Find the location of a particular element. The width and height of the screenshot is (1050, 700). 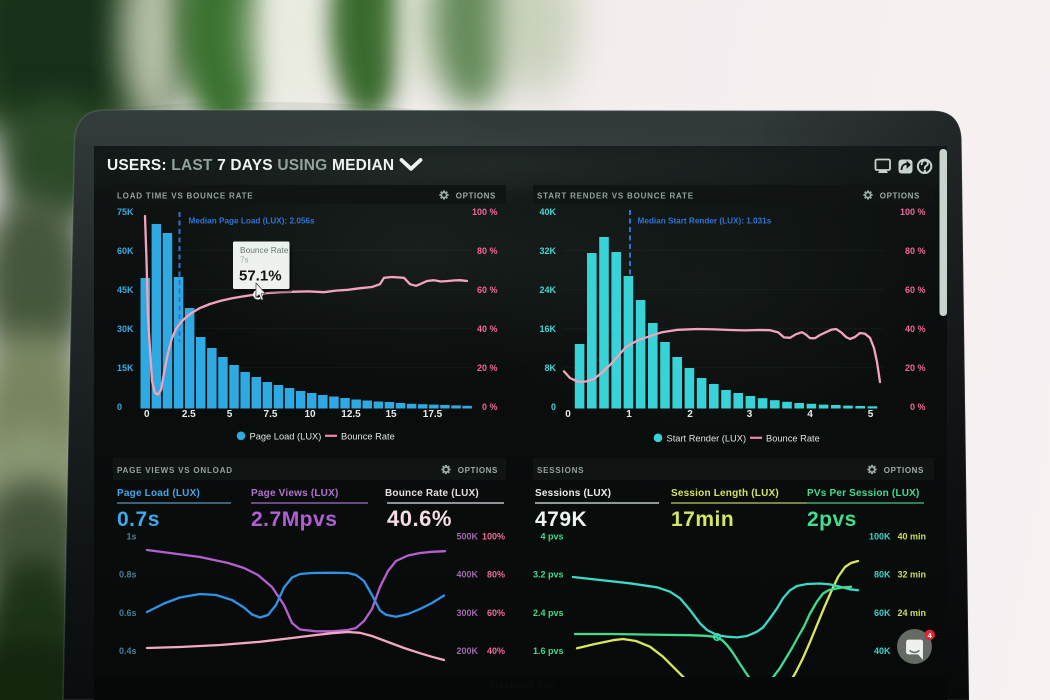

svg-text: 8K is located at coordinates (550, 368).